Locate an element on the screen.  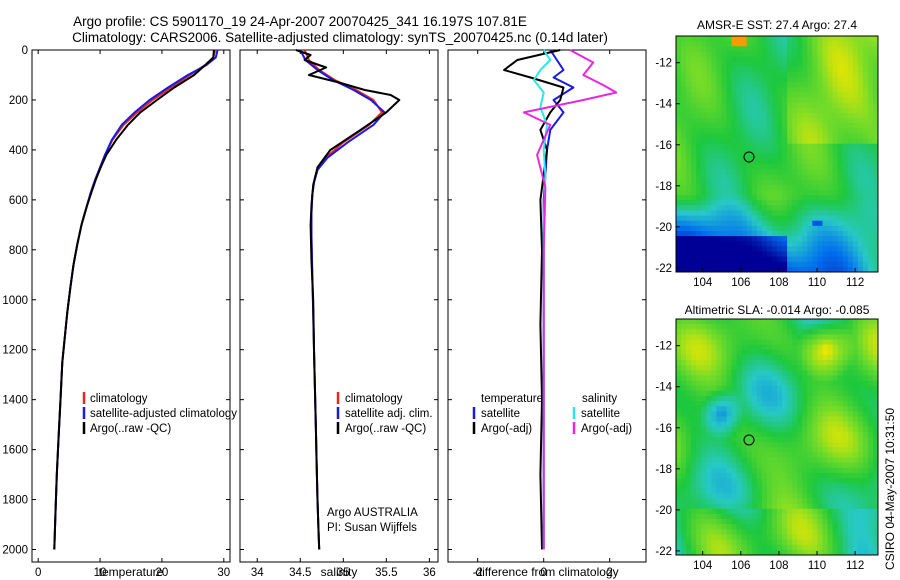
y-tick-label: 1200 is located at coordinates (15, 351).